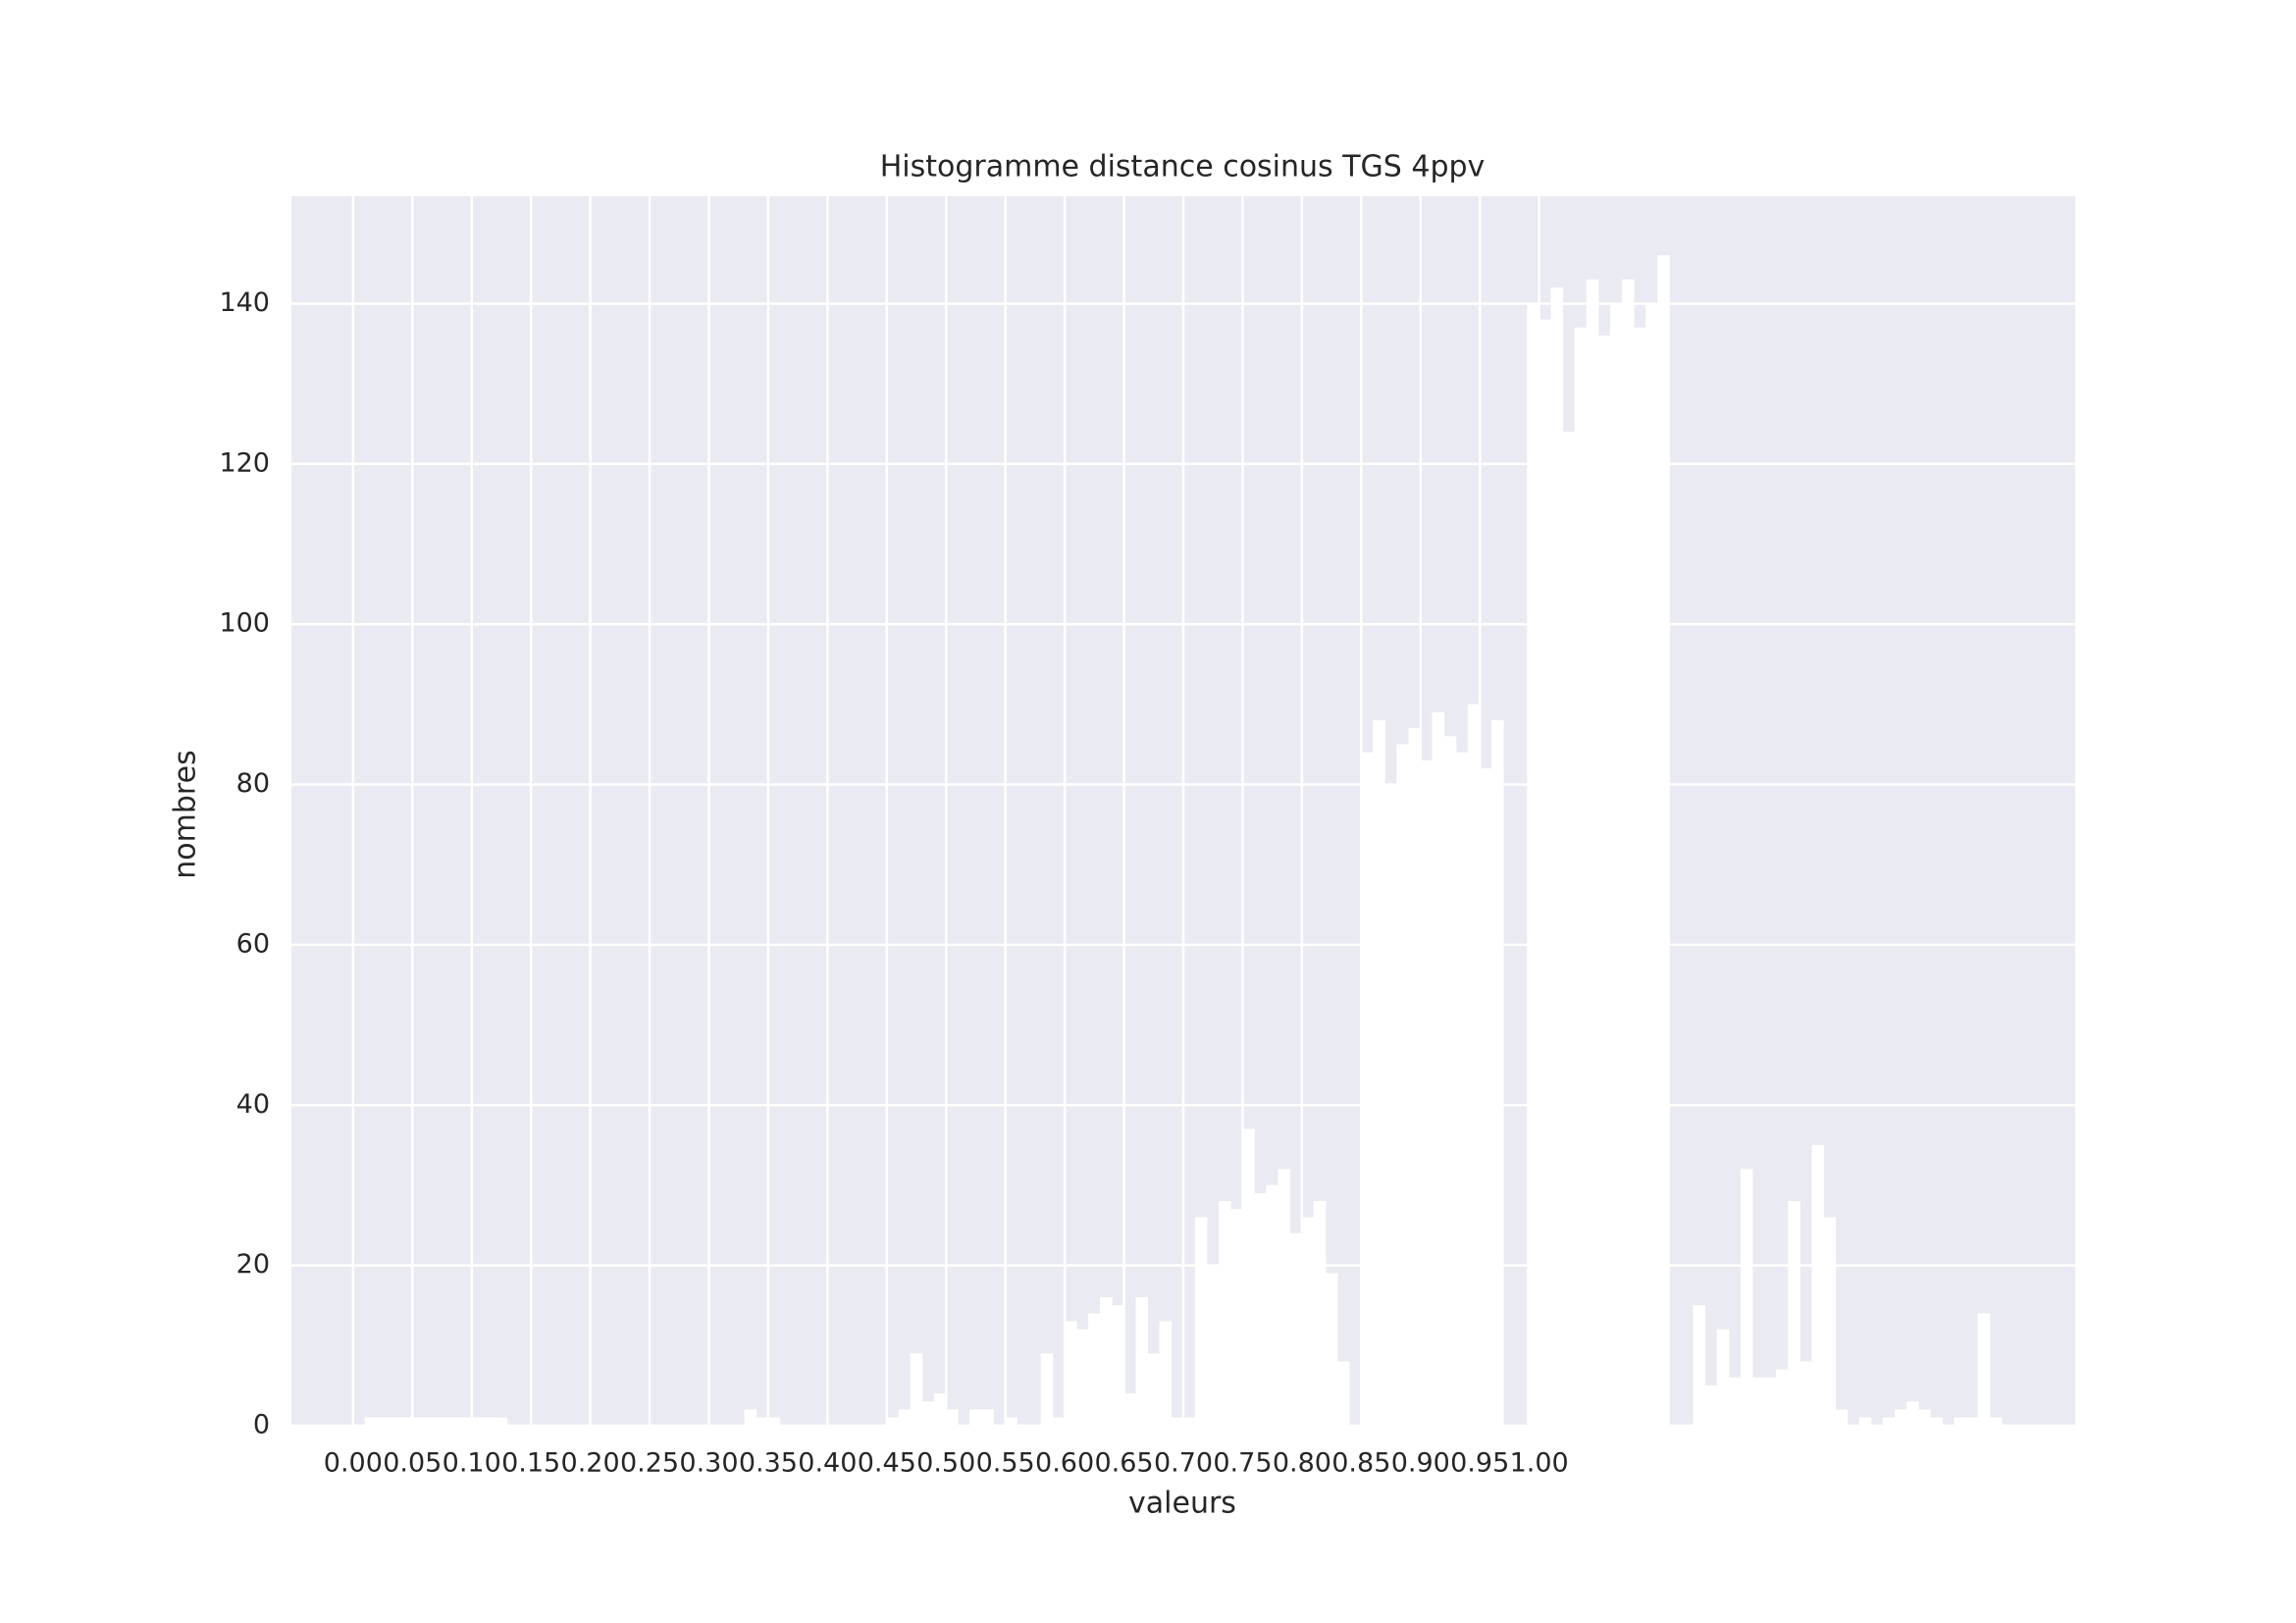  What do you see at coordinates (1360, 1463) in the screenshot?
I see `x-tick-label: 0.85` at bounding box center [1360, 1463].